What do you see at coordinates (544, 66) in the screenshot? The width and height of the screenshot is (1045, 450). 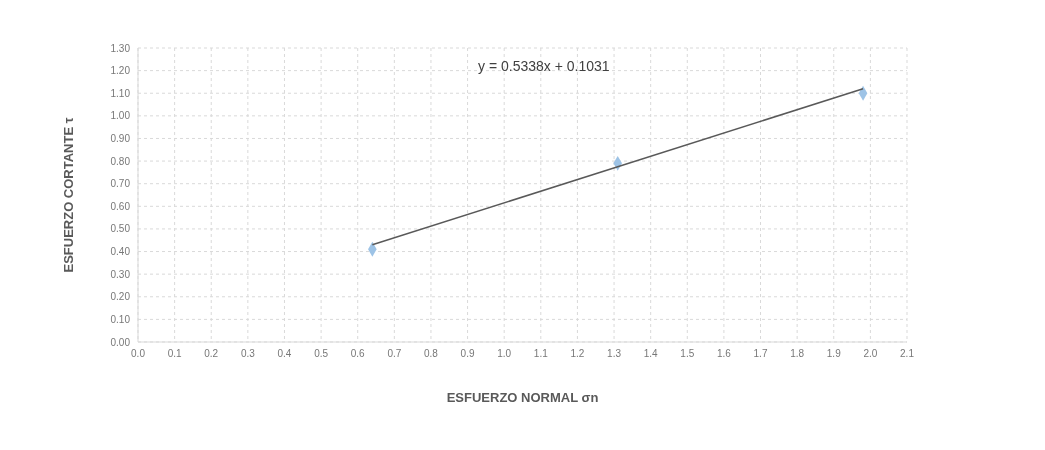 I see `annotation: y = 0.5338x + 0.1031` at bounding box center [544, 66].